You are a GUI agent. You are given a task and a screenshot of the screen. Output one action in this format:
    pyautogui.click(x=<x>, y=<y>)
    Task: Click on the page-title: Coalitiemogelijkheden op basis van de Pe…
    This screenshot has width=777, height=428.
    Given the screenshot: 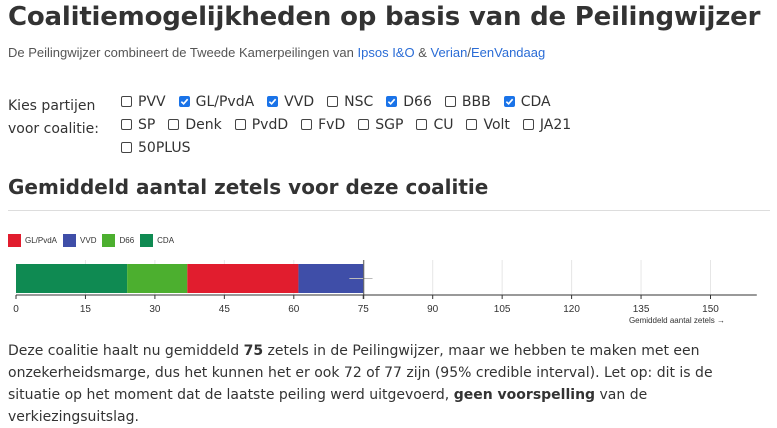 What is the action you would take?
    pyautogui.click(x=384, y=17)
    